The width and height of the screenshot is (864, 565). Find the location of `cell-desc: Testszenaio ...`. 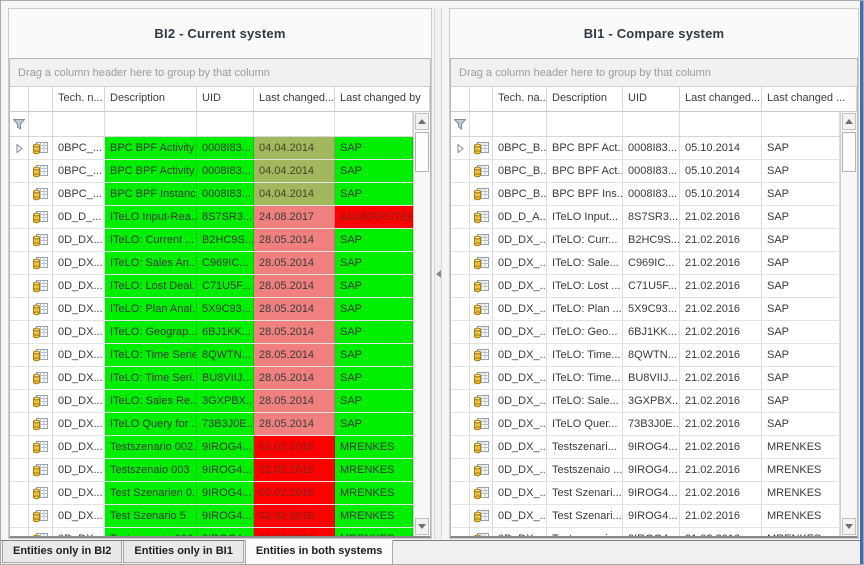

cell-desc: Testszenaio ... is located at coordinates (585, 470).